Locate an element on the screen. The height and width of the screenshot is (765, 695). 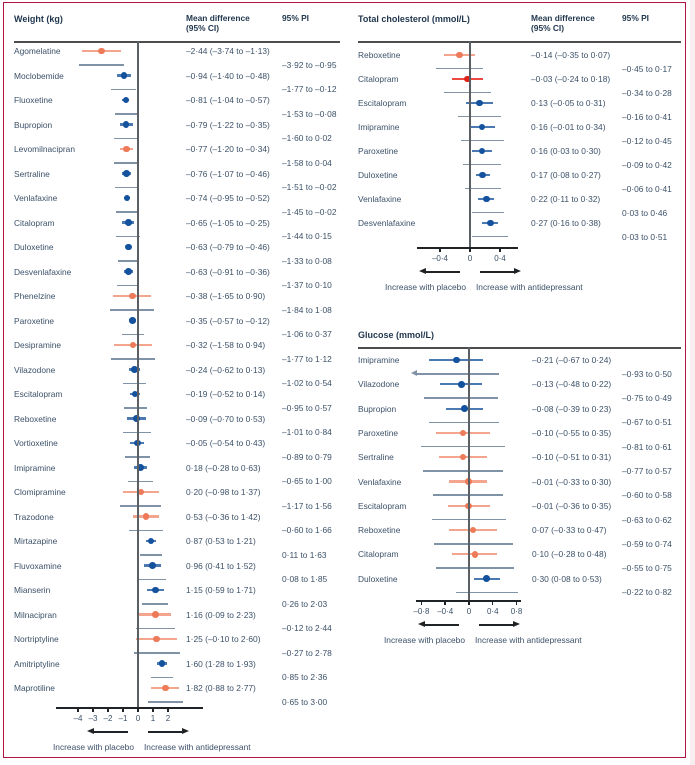
mean-ci-text: 0·10 (–0·28 to 0·48) is located at coordinates (569, 554).